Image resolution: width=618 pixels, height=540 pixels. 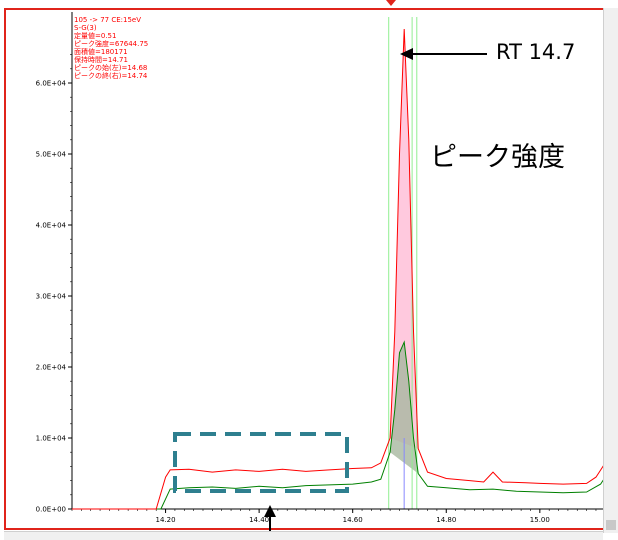 What do you see at coordinates (95, 36) in the screenshot?
I see `info-quant-value: 定量値=0.51` at bounding box center [95, 36].